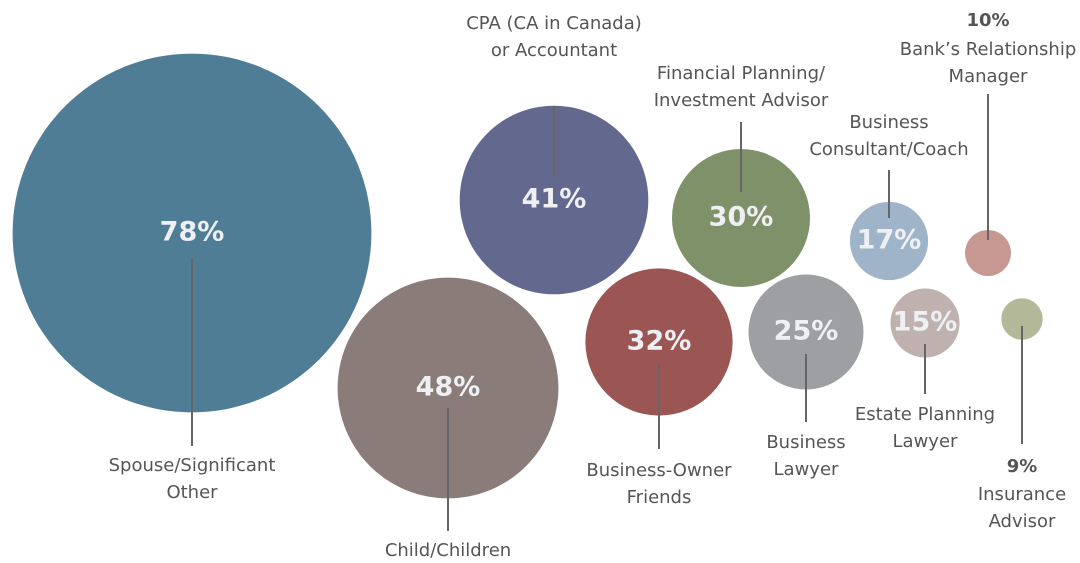 Image resolution: width=1080 pixels, height=563 pixels. I want to click on value-label: 48%, so click(448, 387).